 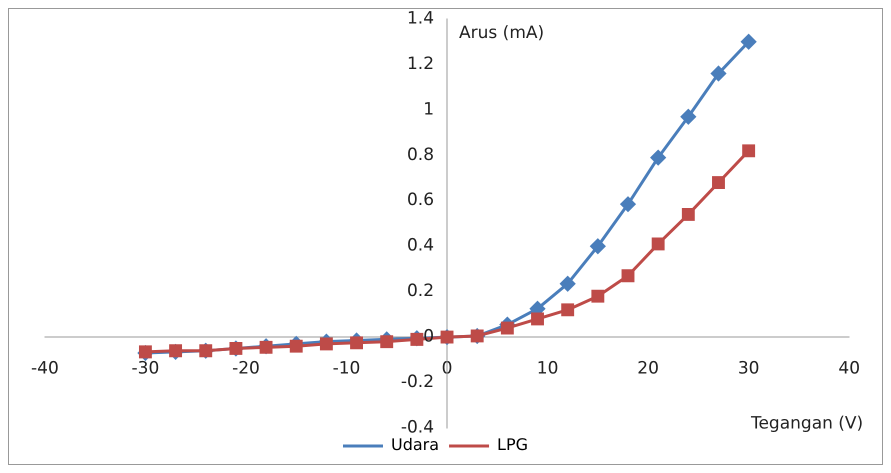 What do you see at coordinates (420, 64) in the screenshot?
I see `y-tick-label: 1.2` at bounding box center [420, 64].